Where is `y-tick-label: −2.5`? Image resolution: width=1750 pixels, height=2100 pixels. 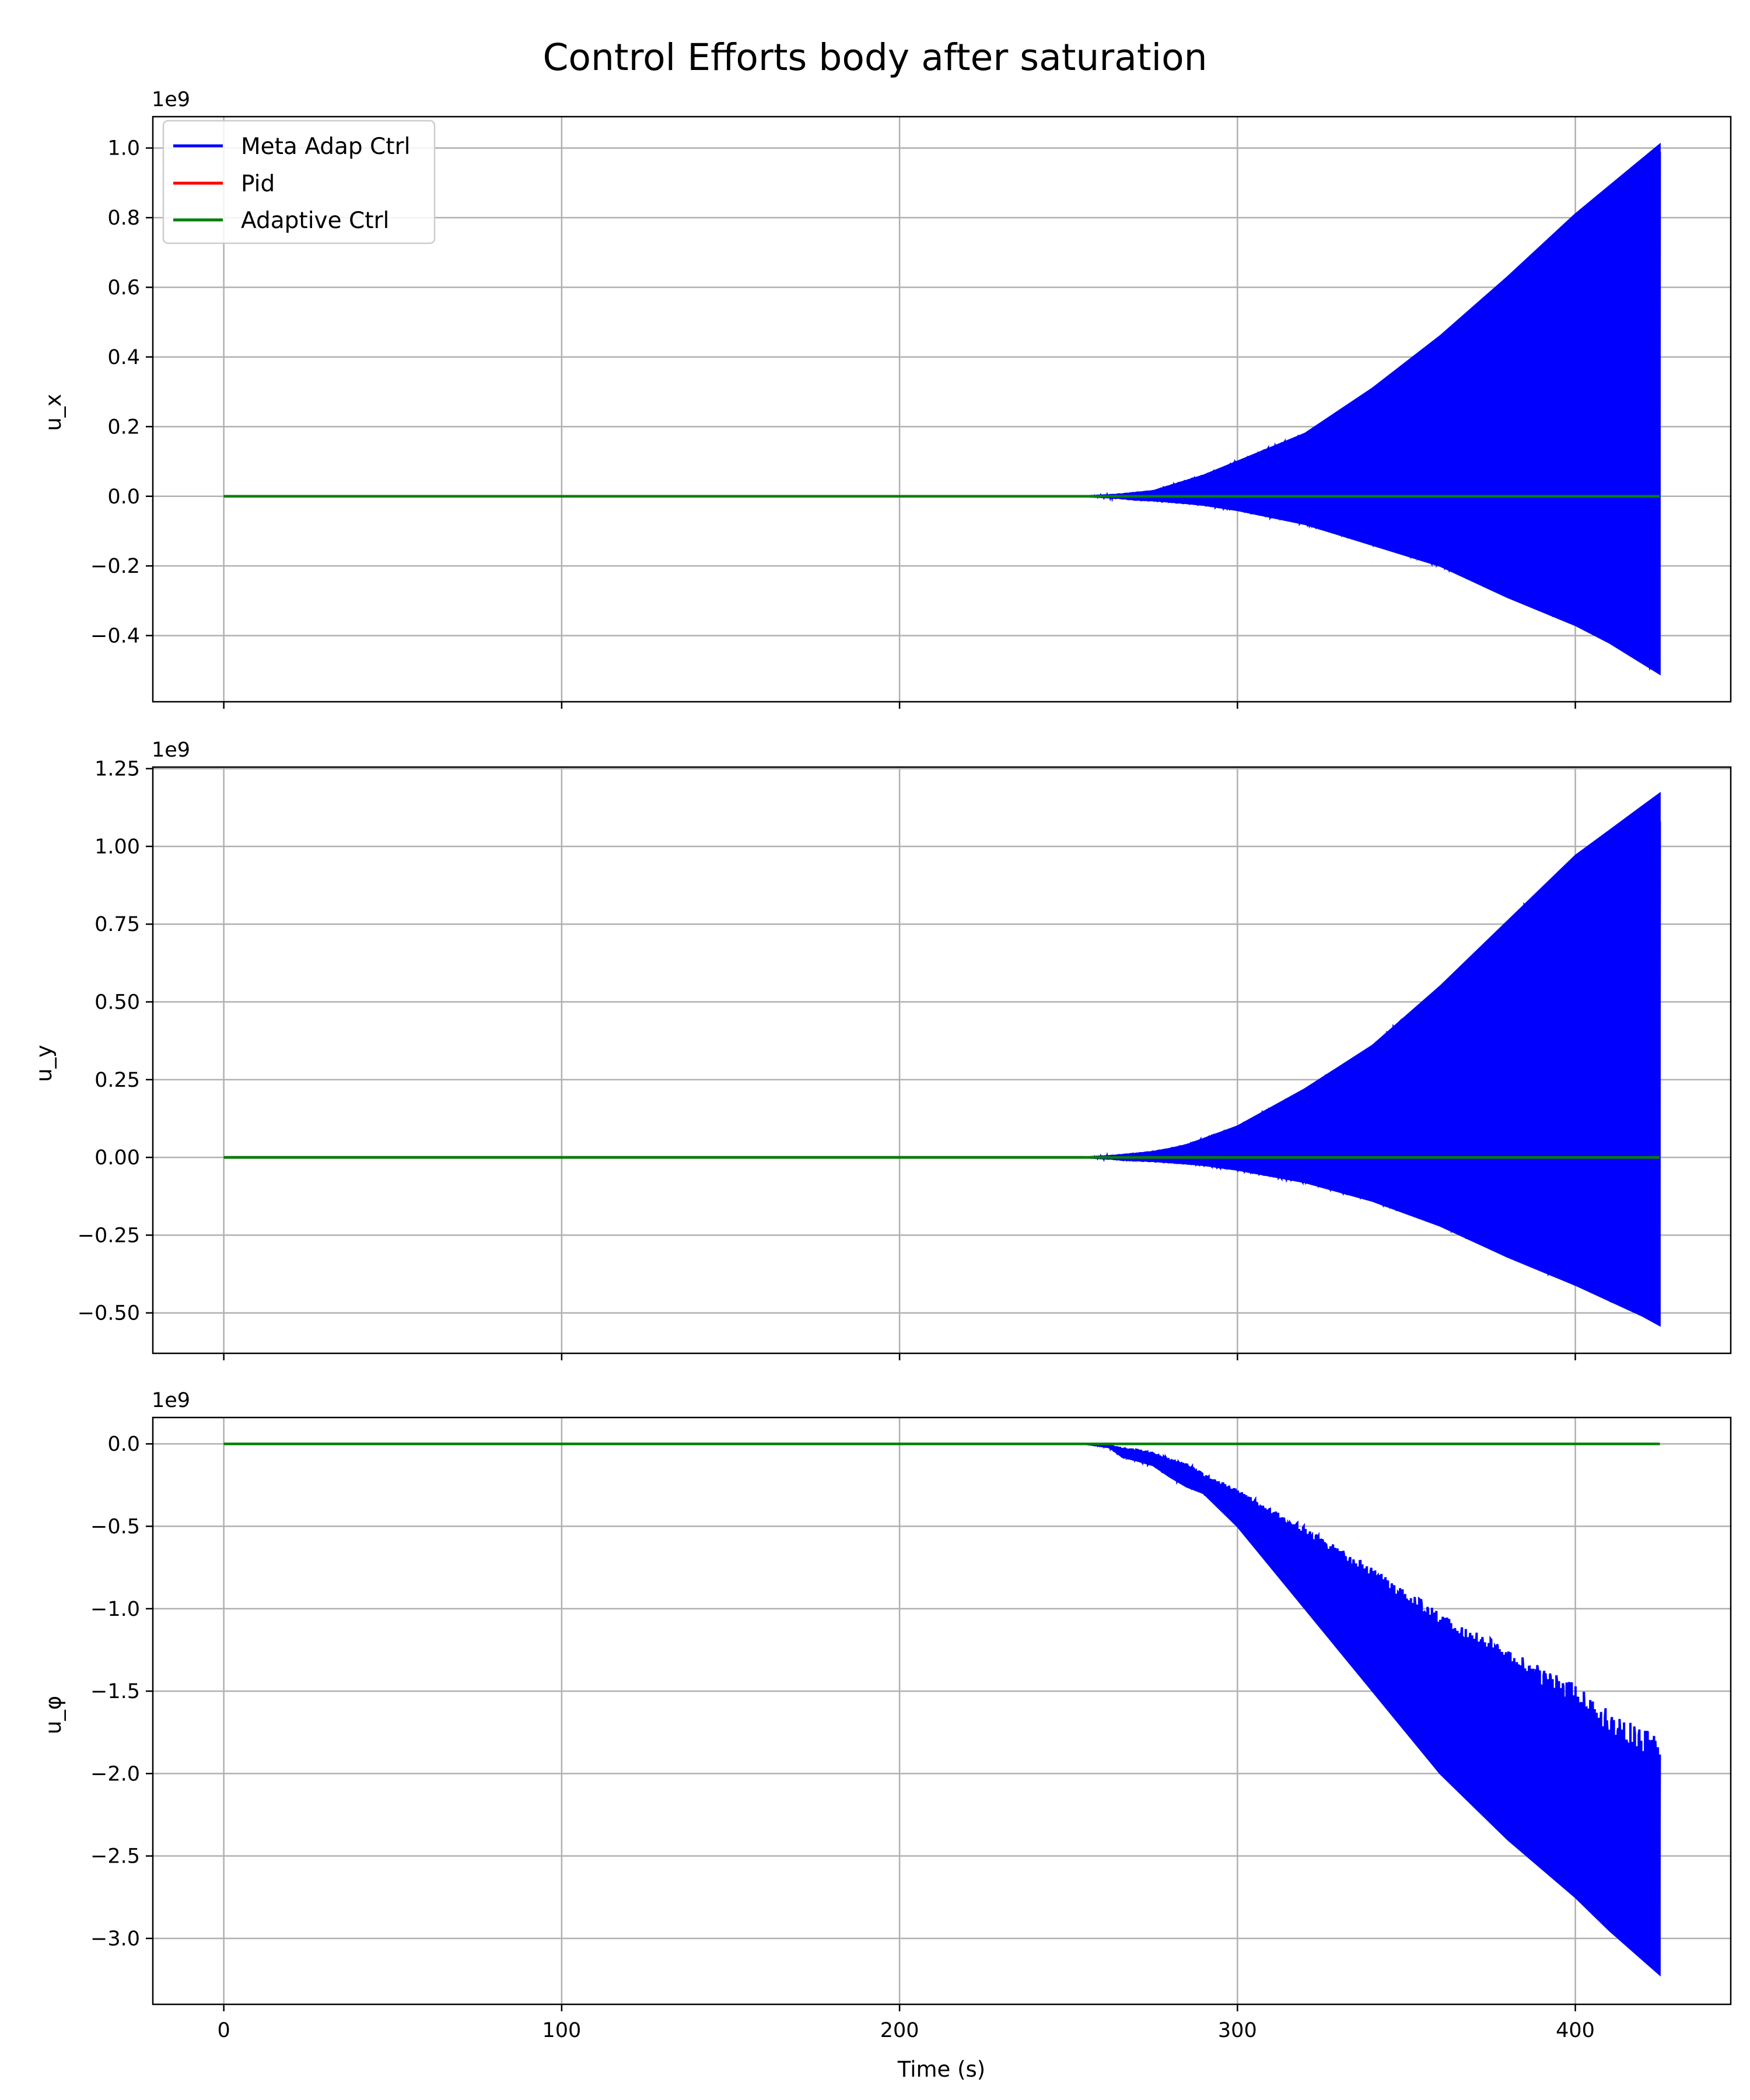 y-tick-label: −2.5 is located at coordinates (115, 1856).